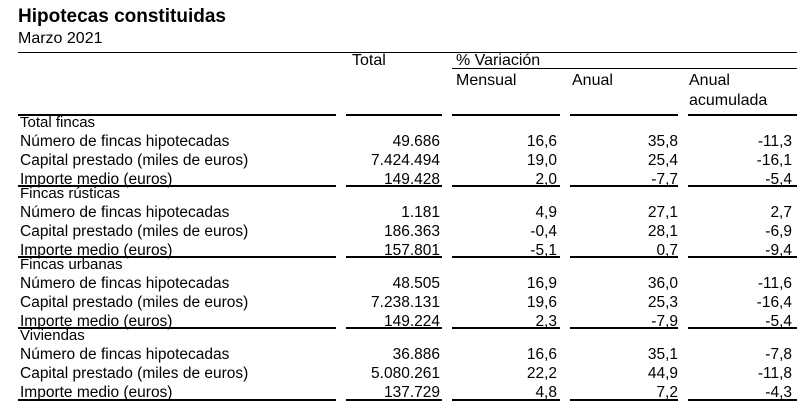  Describe the element at coordinates (592, 80) in the screenshot. I see `header-anual: Anual` at that location.